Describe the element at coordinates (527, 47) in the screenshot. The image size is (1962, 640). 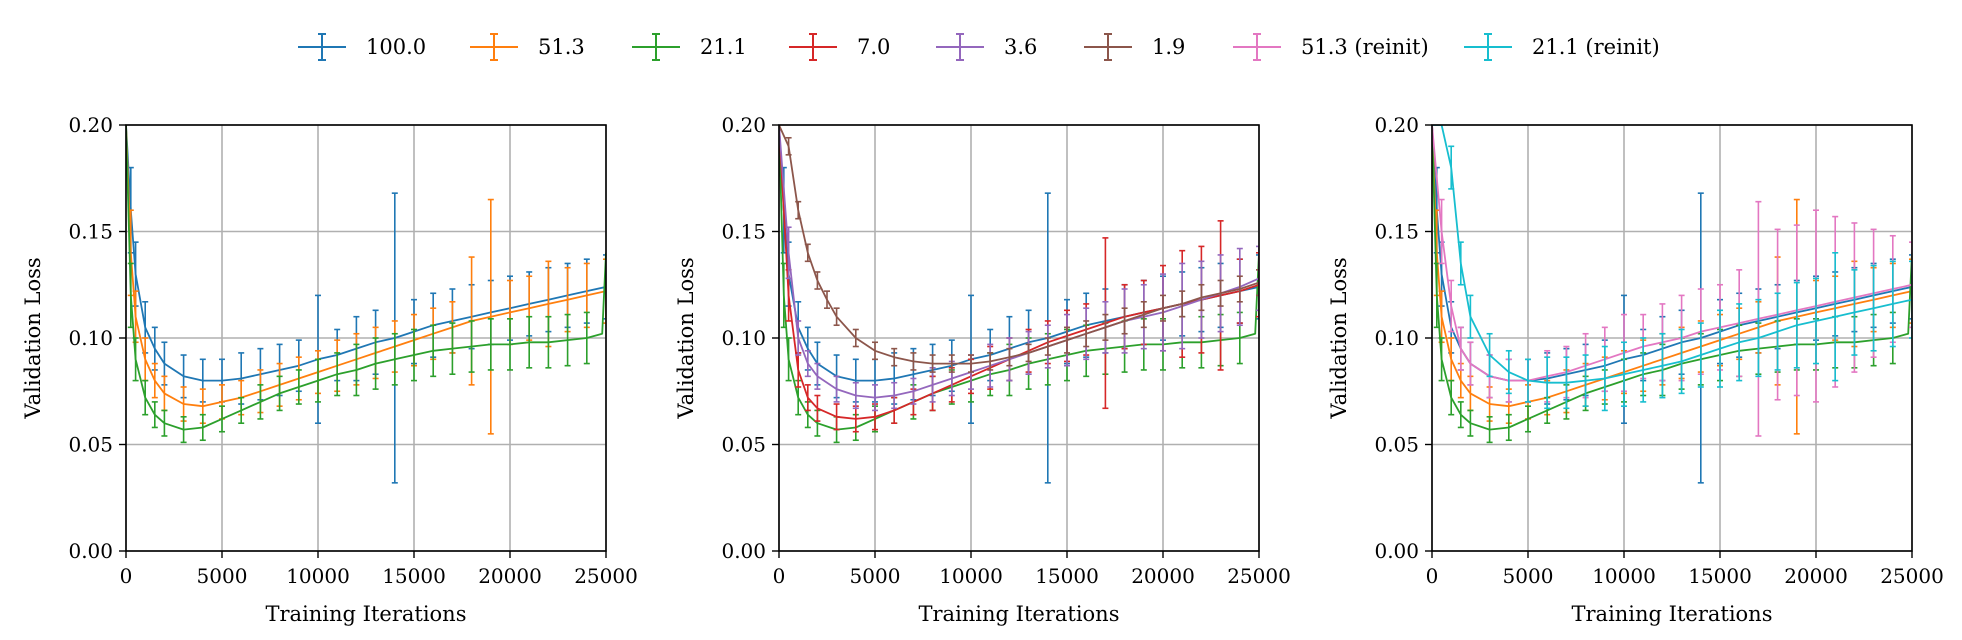
I see `legend-entry: 51.3` at that location.